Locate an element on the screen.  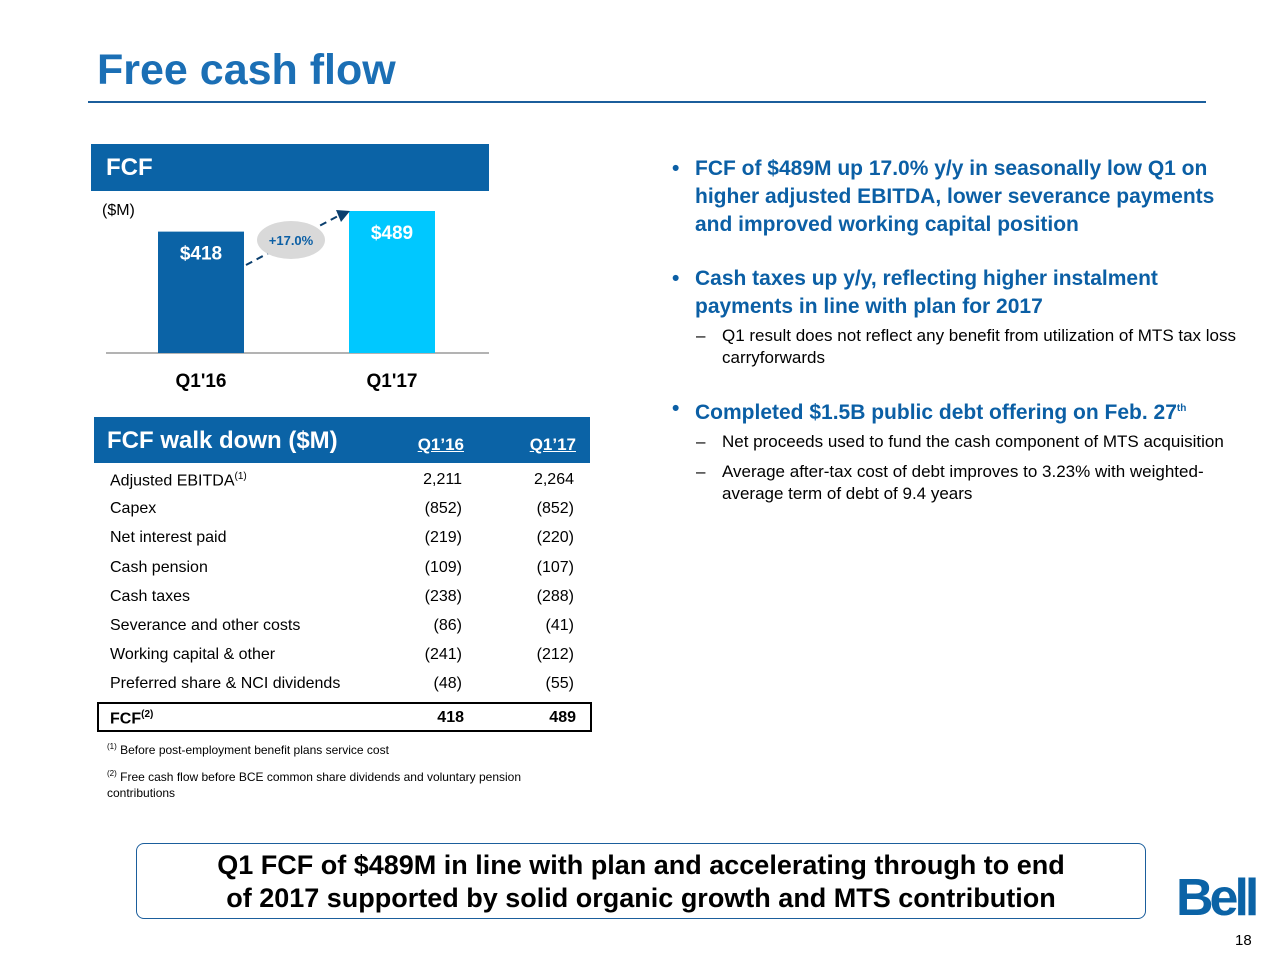
walk-down-title: FCF walk down ($M) is located at coordinates (222, 440).